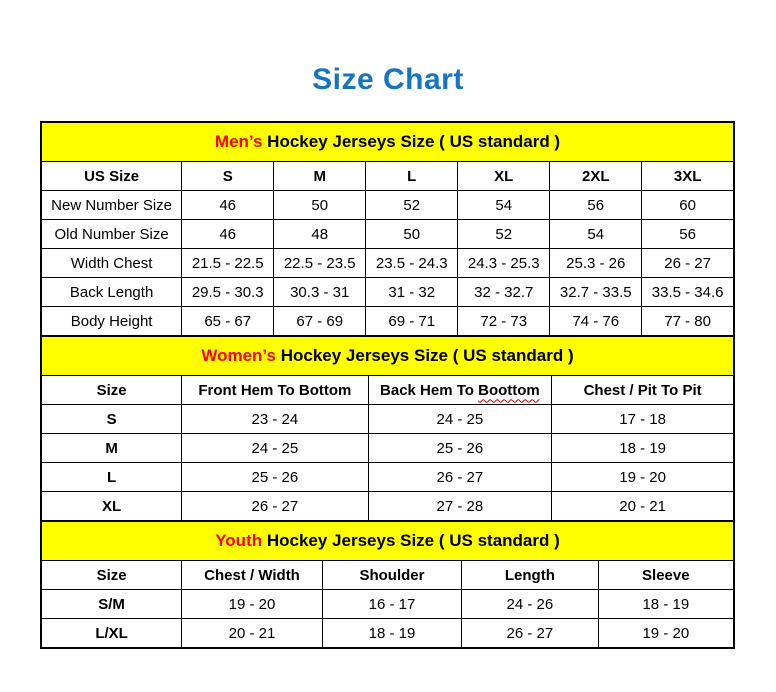  Describe the element at coordinates (111, 234) in the screenshot. I see `row-label: Old Number Size` at that location.